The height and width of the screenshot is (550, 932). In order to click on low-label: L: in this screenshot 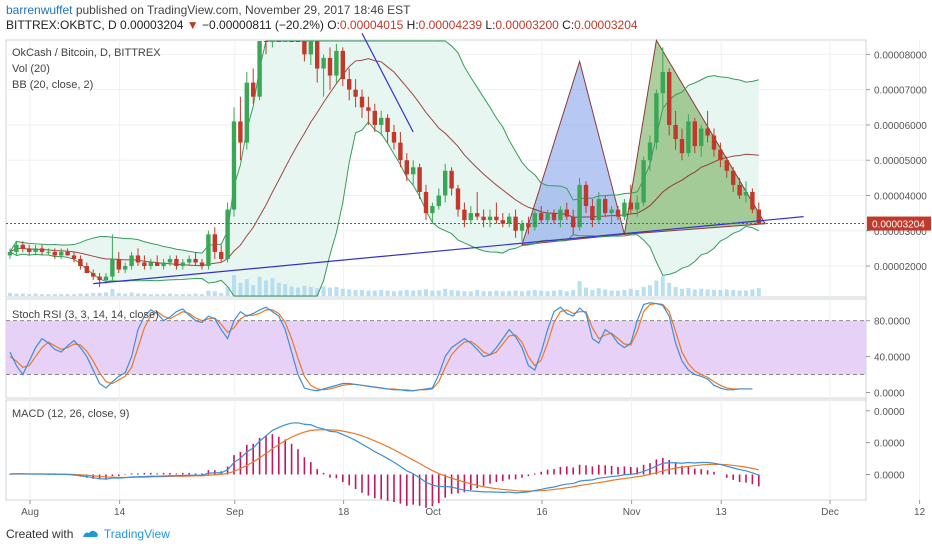, I will do `click(490, 25)`.